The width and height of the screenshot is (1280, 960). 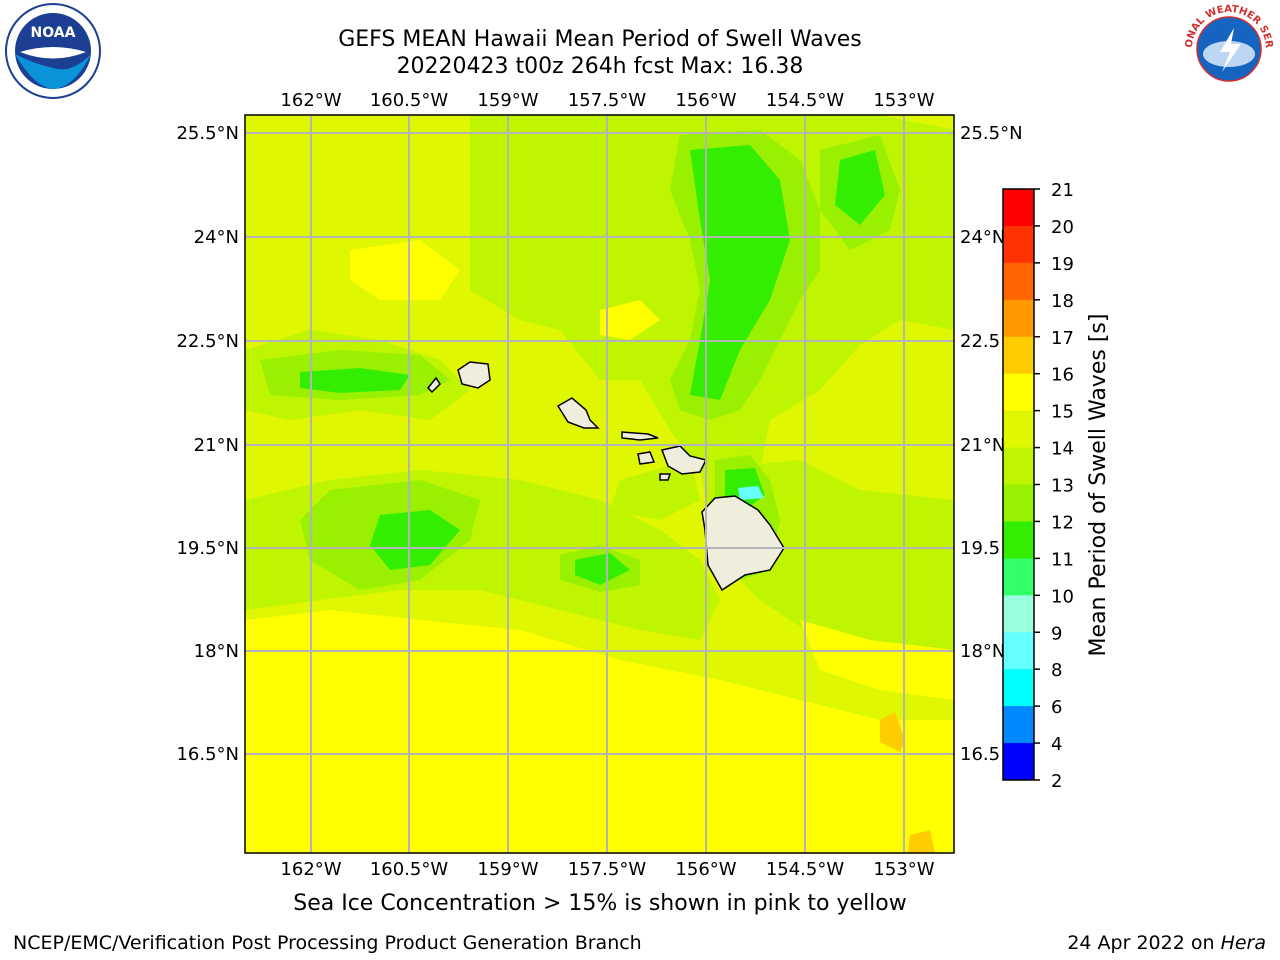 I want to click on right-latitude-labels: 25.5°N 24°N 22.5 21°N 19.5 18°N 16.5, so click(x=991, y=444).